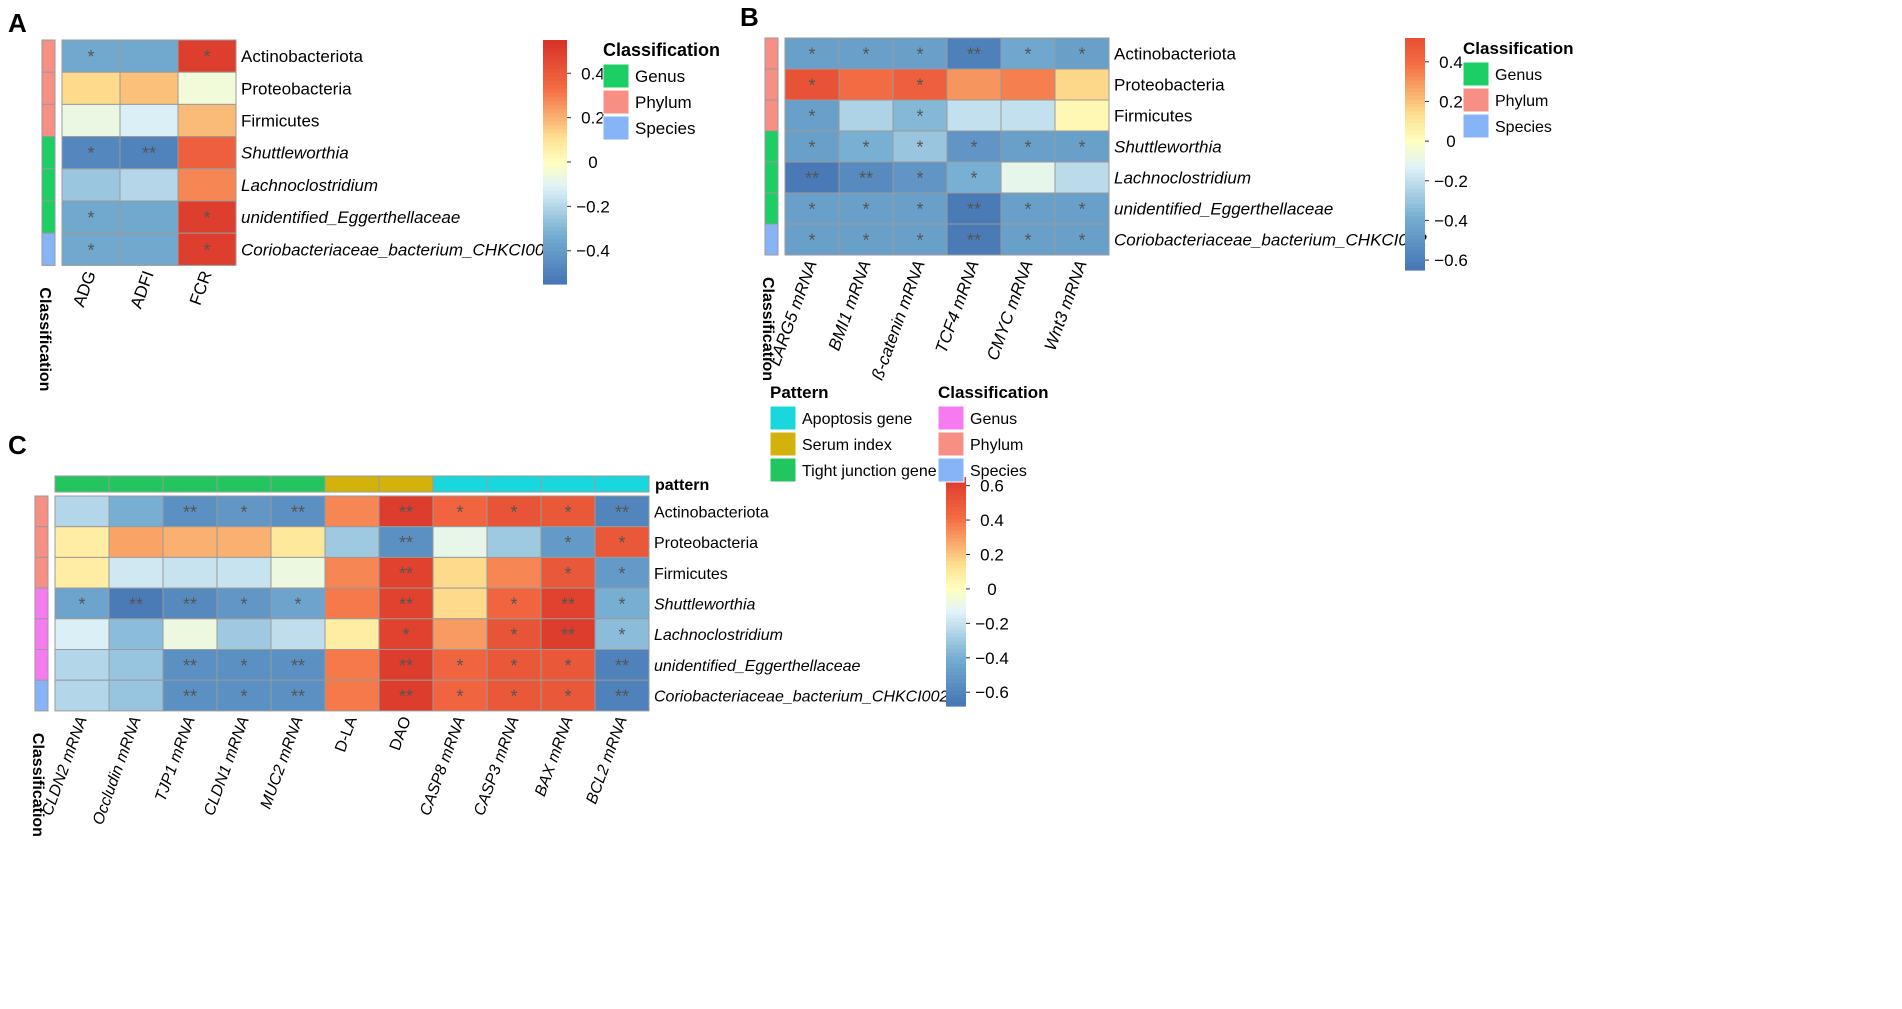 The height and width of the screenshot is (1009, 1902). Describe the element at coordinates (1518, 75) in the screenshot. I see `legend-item-label: Genus` at that location.